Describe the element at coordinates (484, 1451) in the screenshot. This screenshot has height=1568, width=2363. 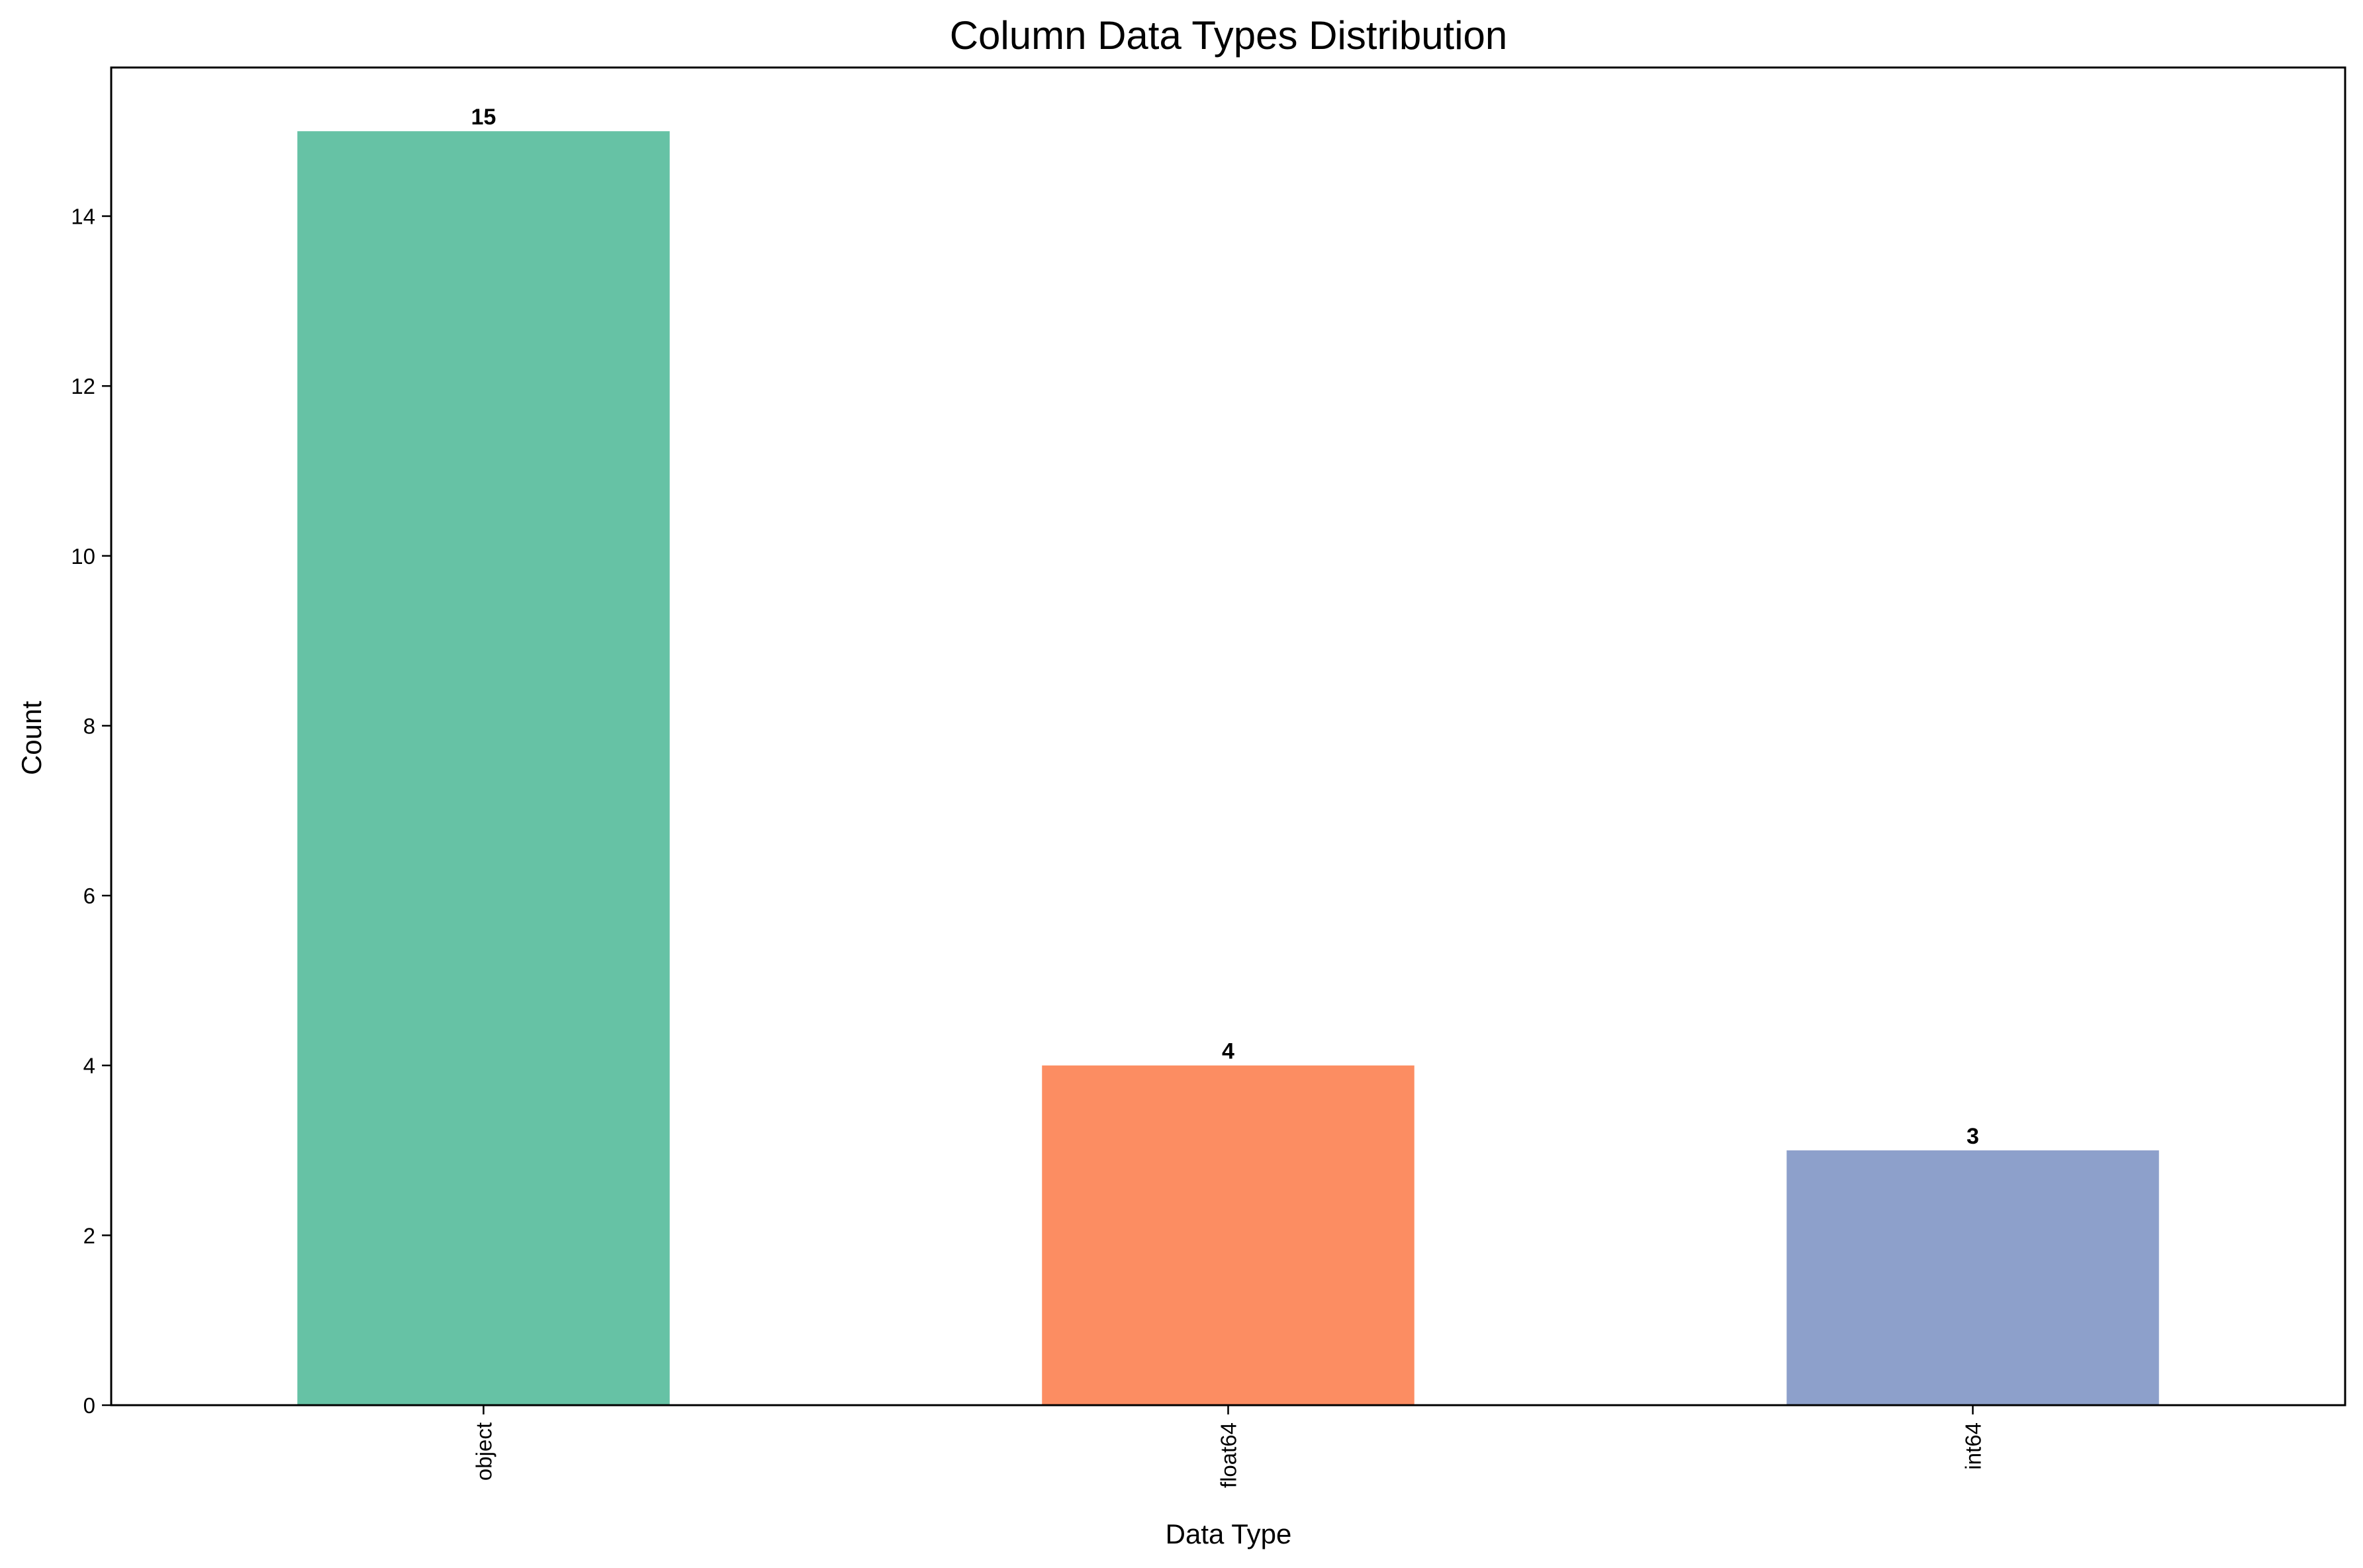
I see `x-tick-label-object: object` at that location.